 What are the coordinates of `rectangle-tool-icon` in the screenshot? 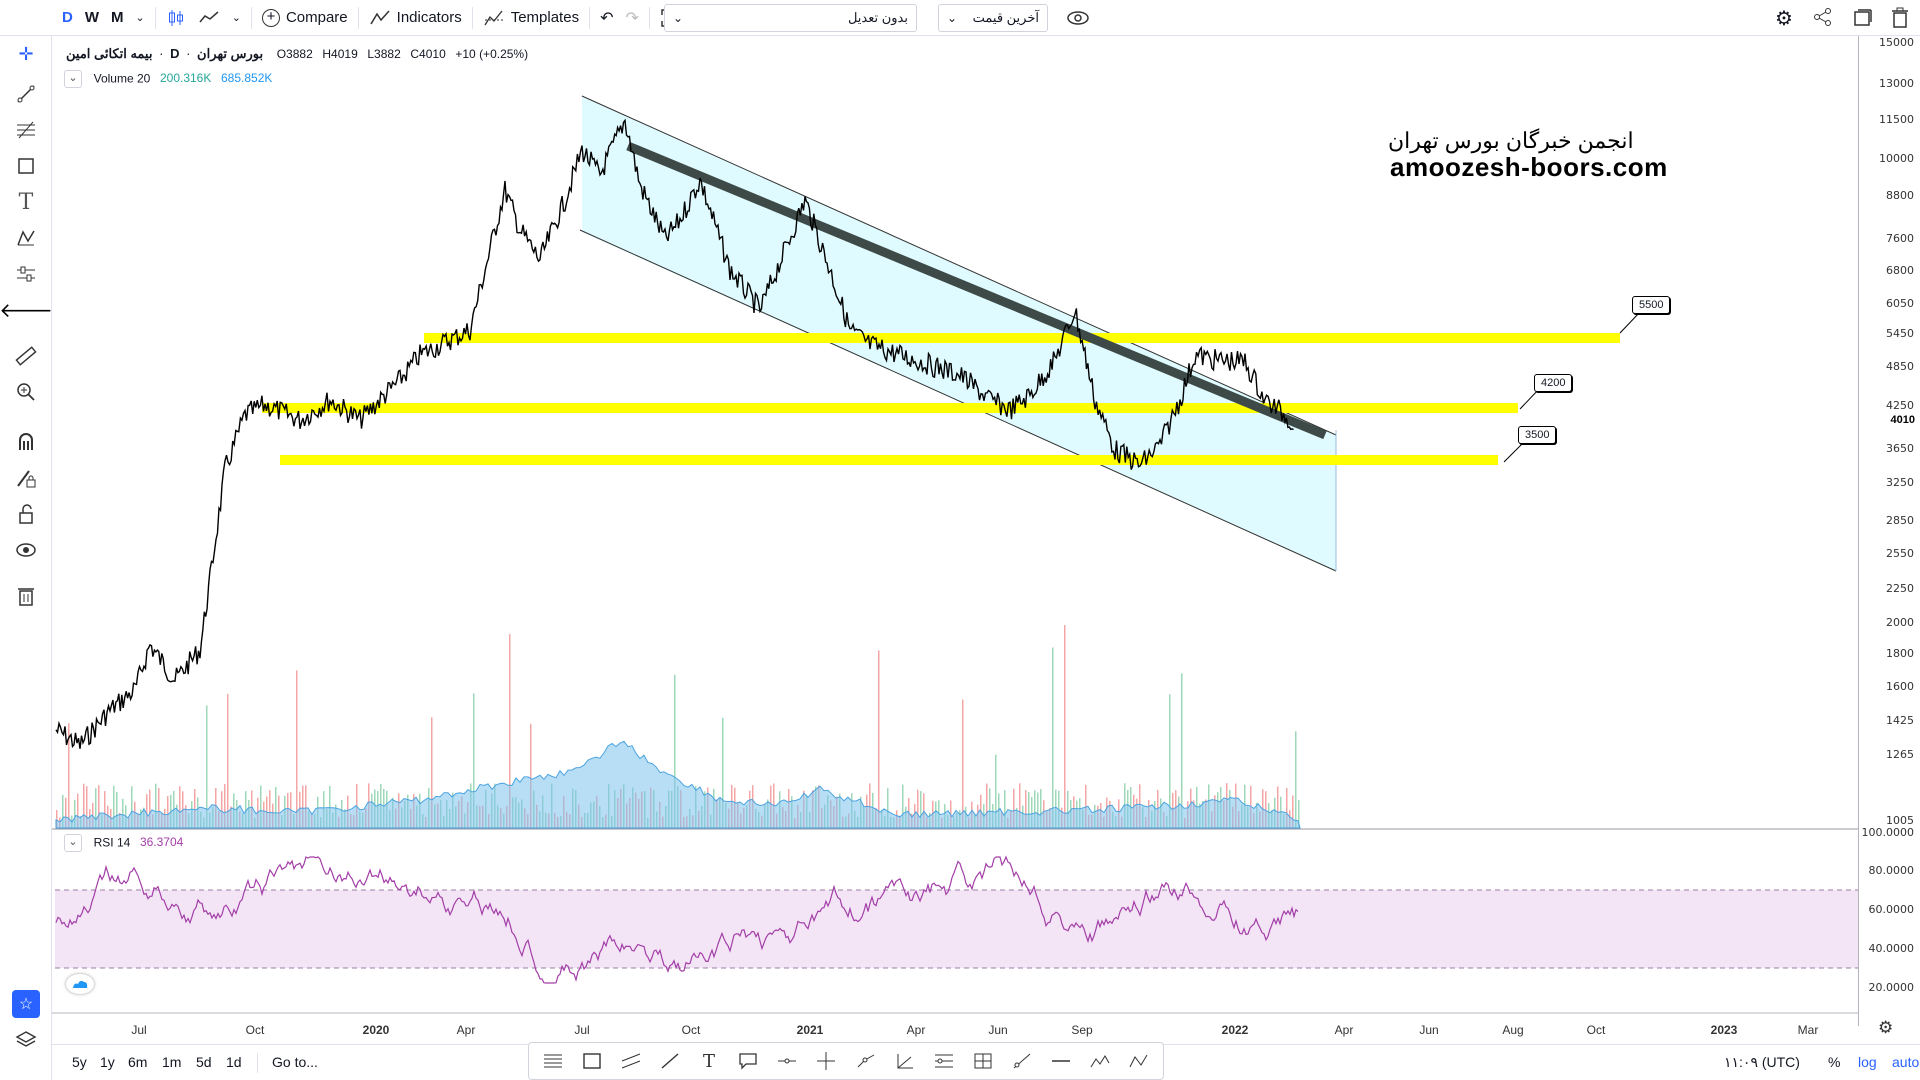 It's located at (592, 1061).